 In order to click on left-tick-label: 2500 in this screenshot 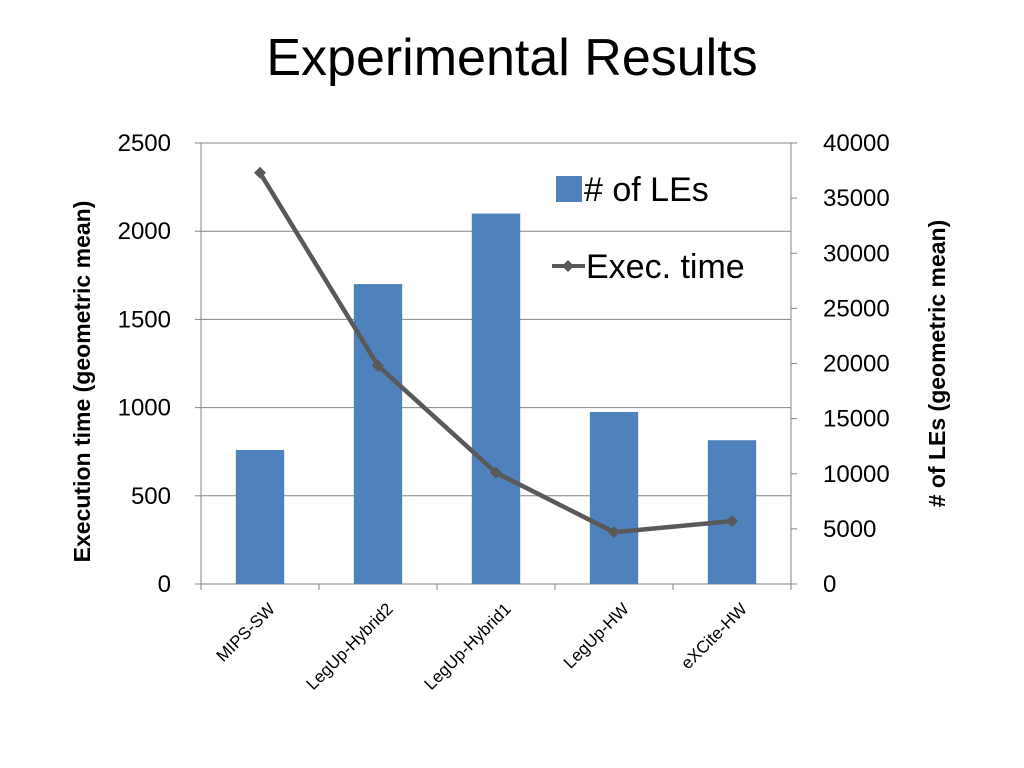, I will do `click(144, 143)`.